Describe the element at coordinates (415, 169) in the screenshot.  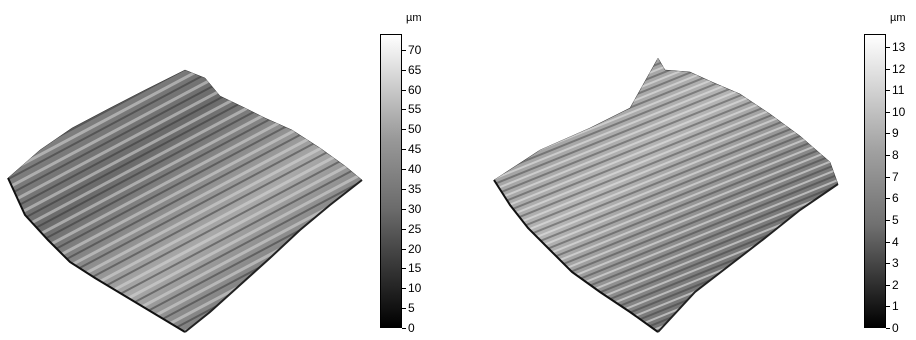
I see `colorbar-tick-label: 40` at that location.